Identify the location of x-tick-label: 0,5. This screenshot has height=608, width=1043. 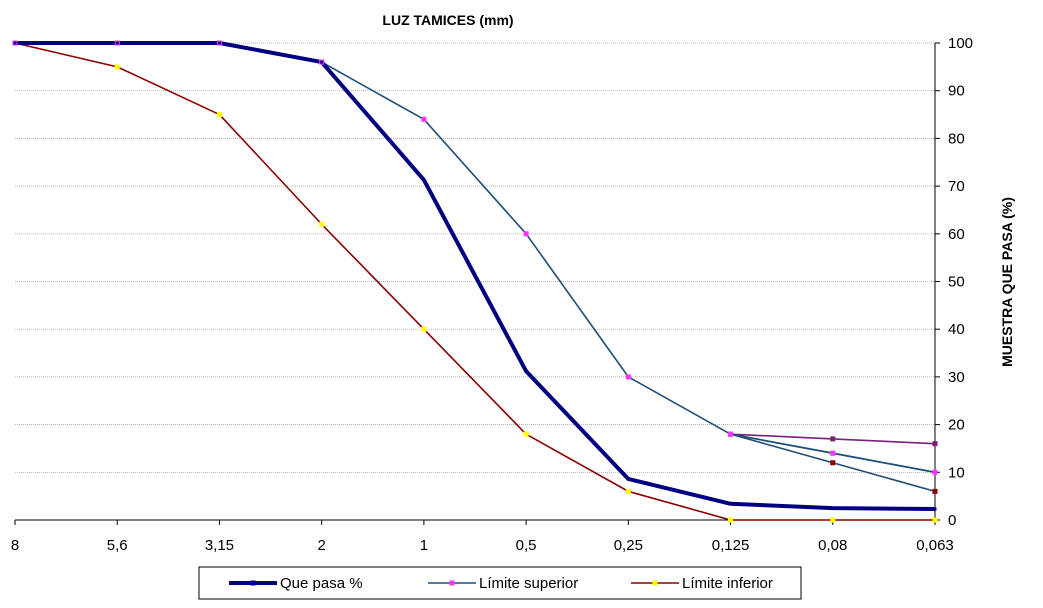
(526, 545).